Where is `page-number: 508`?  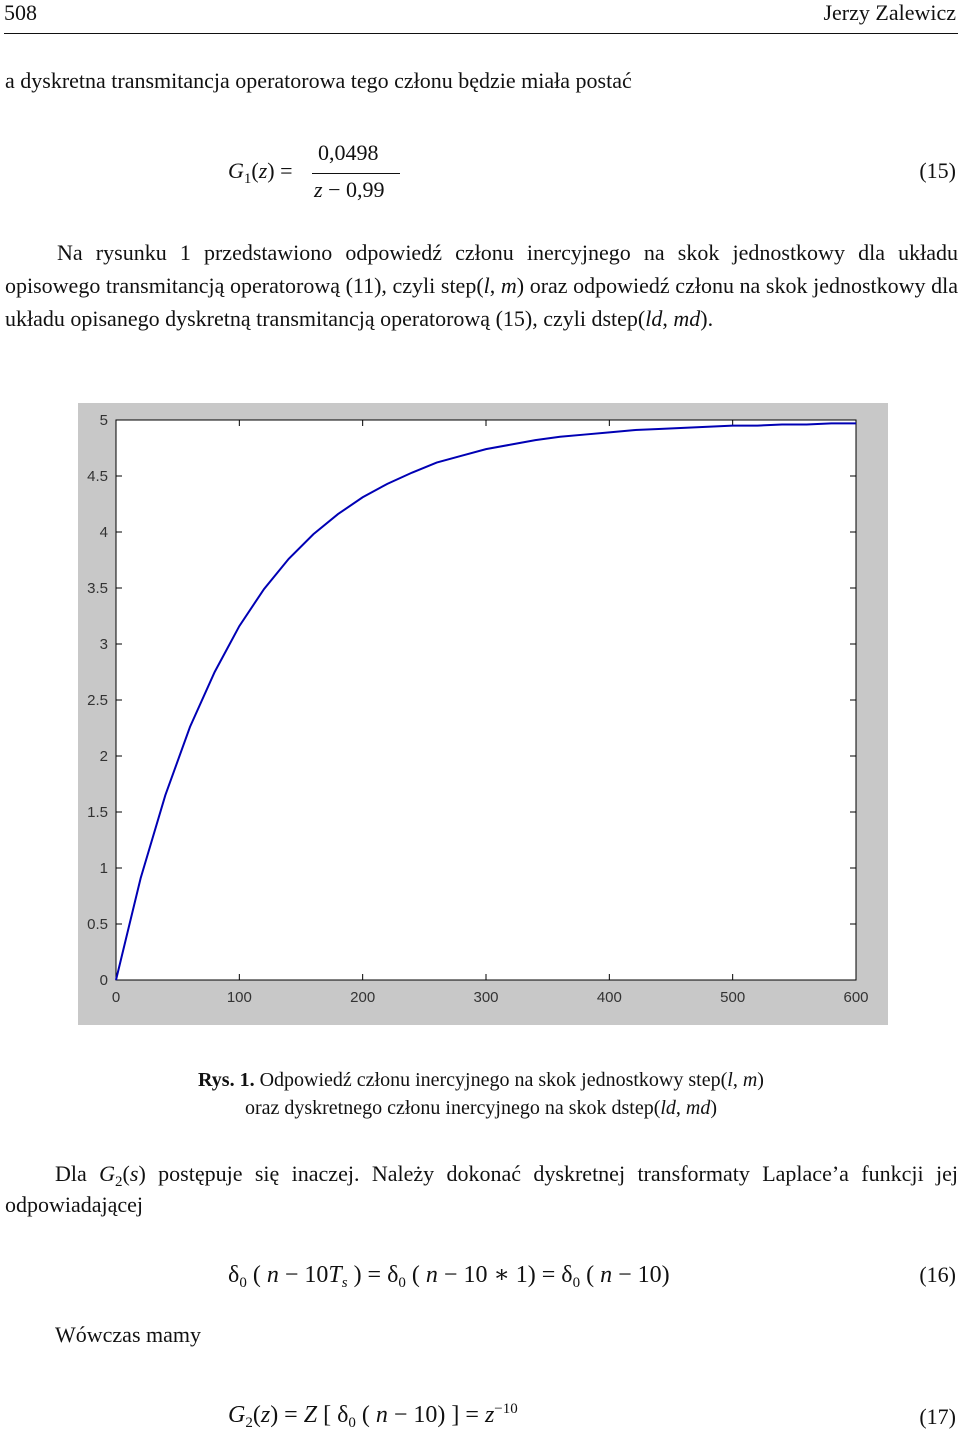
page-number: 508 is located at coordinates (20, 12).